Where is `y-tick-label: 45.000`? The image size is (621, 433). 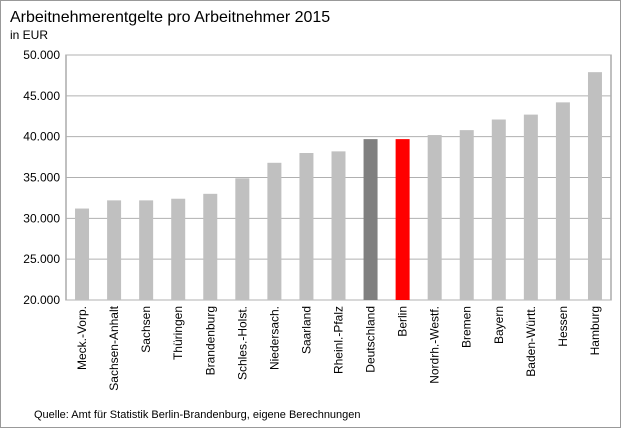 y-tick-label: 45.000 is located at coordinates (41, 96).